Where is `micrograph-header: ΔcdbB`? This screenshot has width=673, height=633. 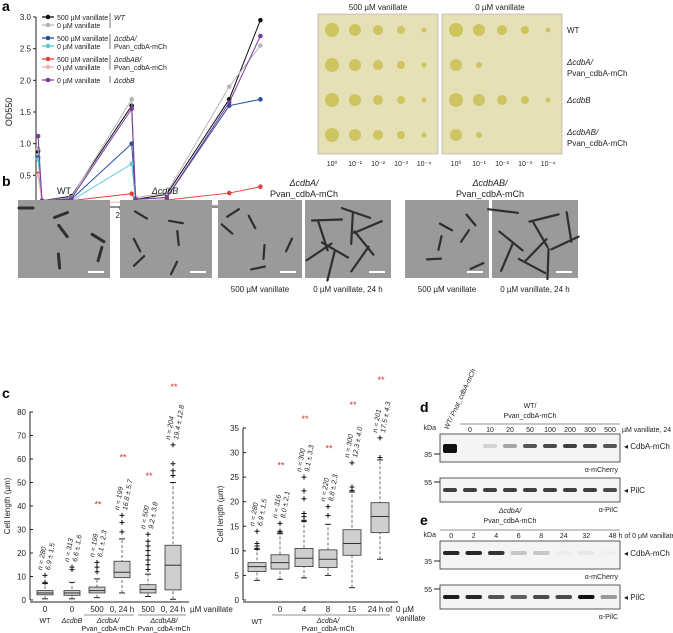
micrograph-header: ΔcdbB is located at coordinates (165, 191).